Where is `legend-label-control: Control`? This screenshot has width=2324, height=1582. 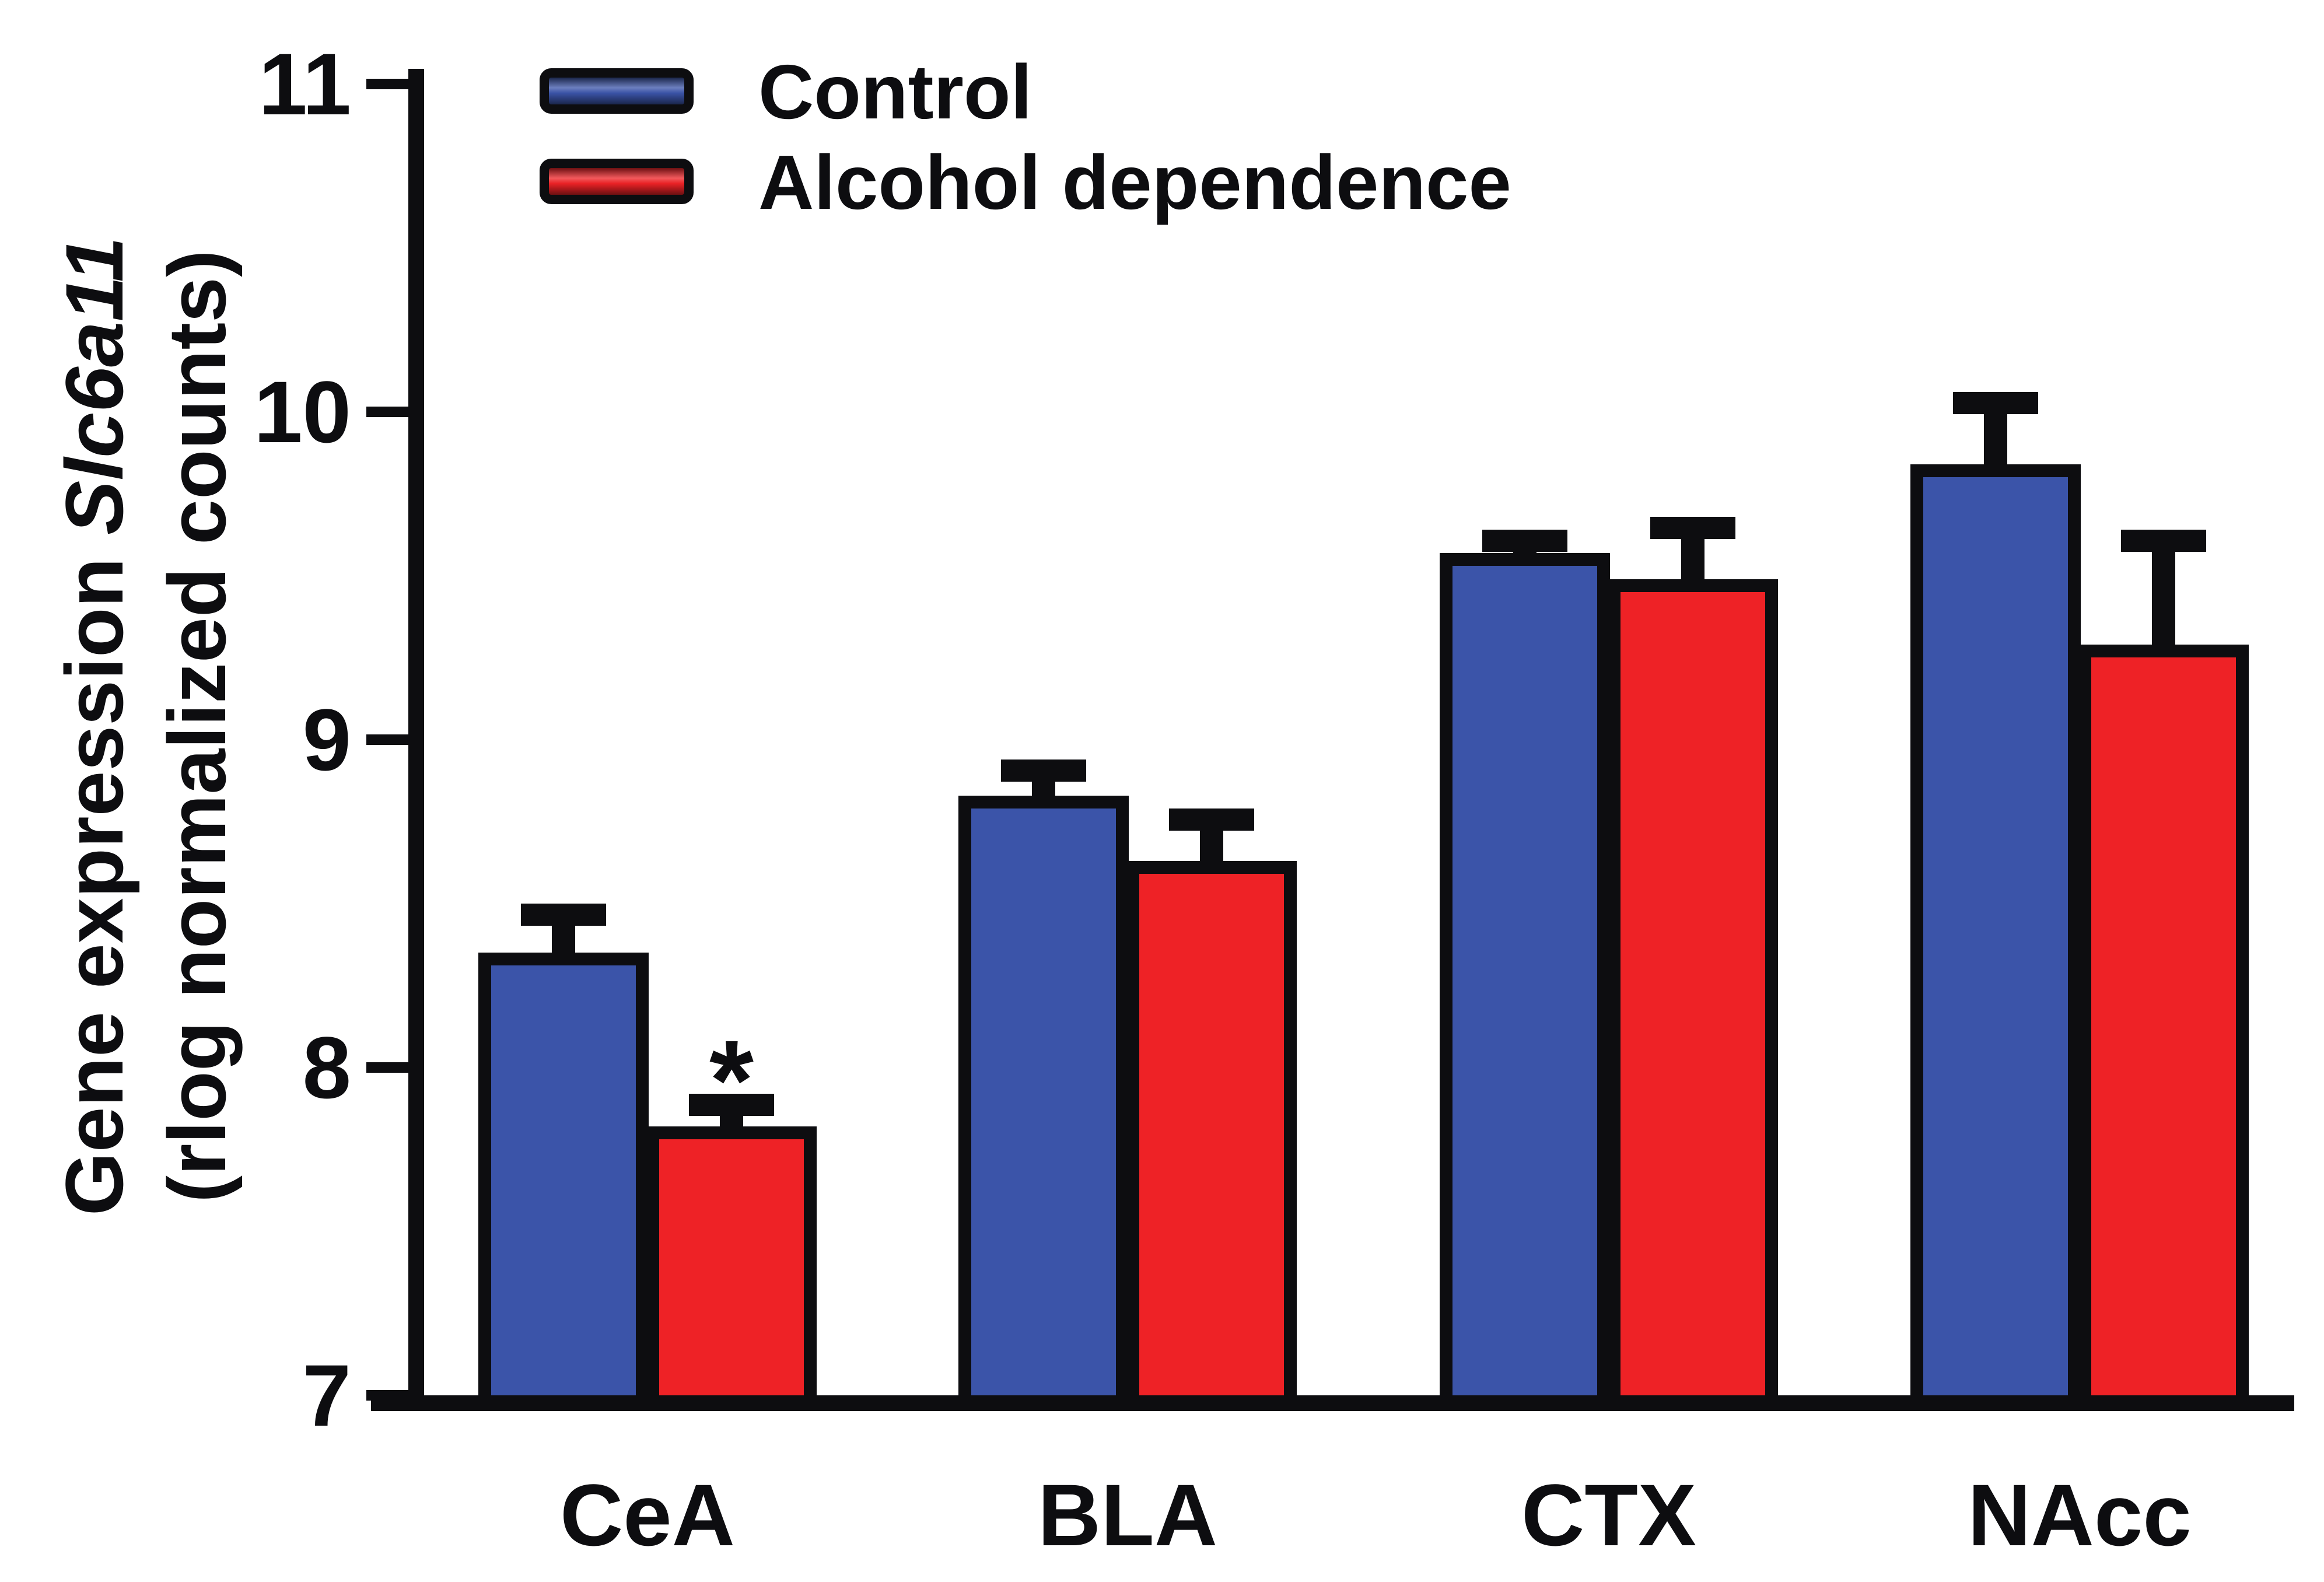 legend-label-control: Control is located at coordinates (895, 92).